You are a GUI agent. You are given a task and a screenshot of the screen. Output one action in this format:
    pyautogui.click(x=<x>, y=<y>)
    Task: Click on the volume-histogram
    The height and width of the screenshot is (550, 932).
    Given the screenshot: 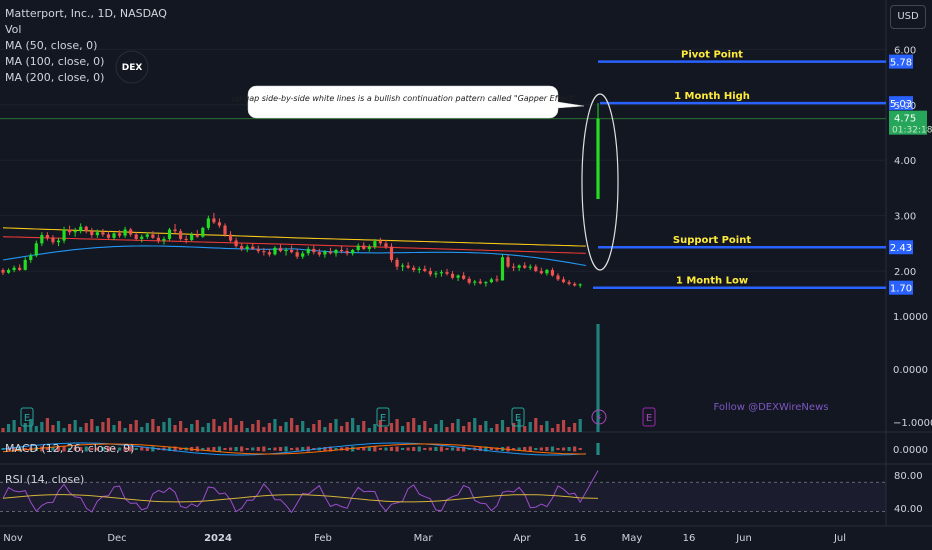 What is the action you would take?
    pyautogui.click(x=300, y=378)
    